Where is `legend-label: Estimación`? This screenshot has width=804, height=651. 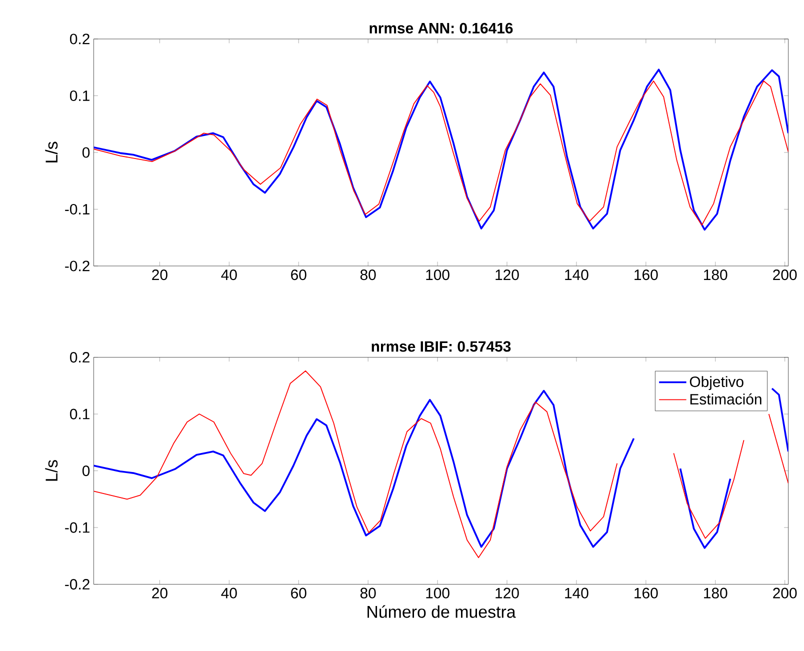 legend-label: Estimación is located at coordinates (726, 399).